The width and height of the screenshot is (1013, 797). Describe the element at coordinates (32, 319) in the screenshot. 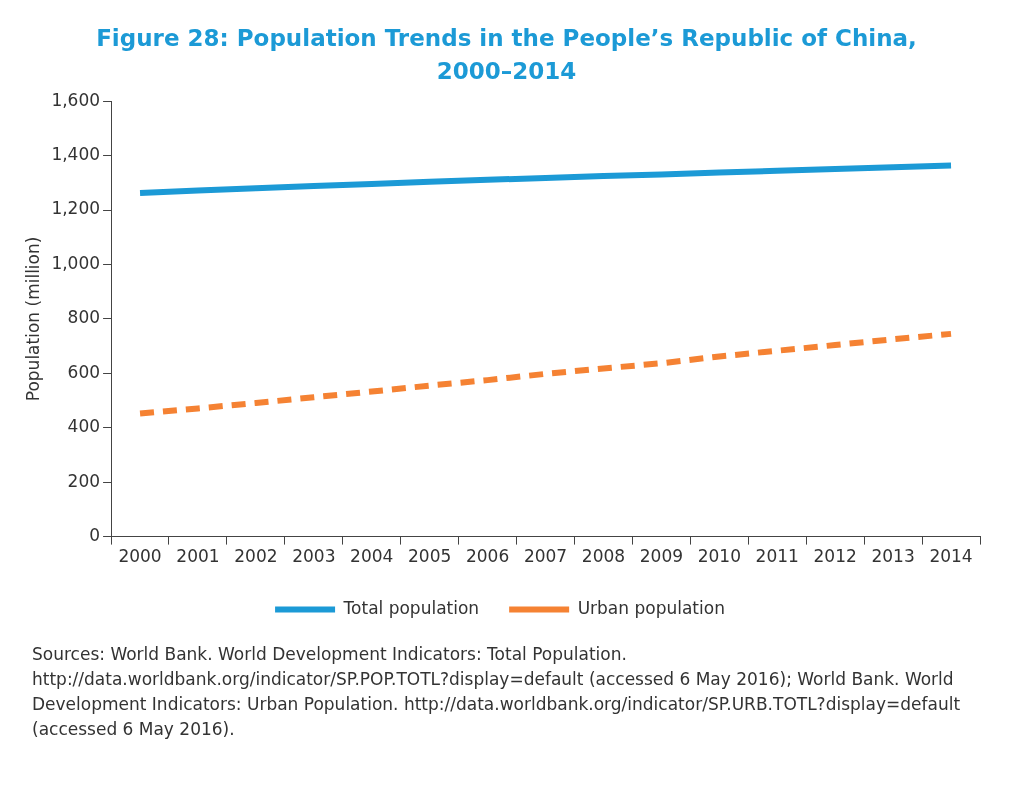

I see `y-axis-title: Population (million)` at that location.